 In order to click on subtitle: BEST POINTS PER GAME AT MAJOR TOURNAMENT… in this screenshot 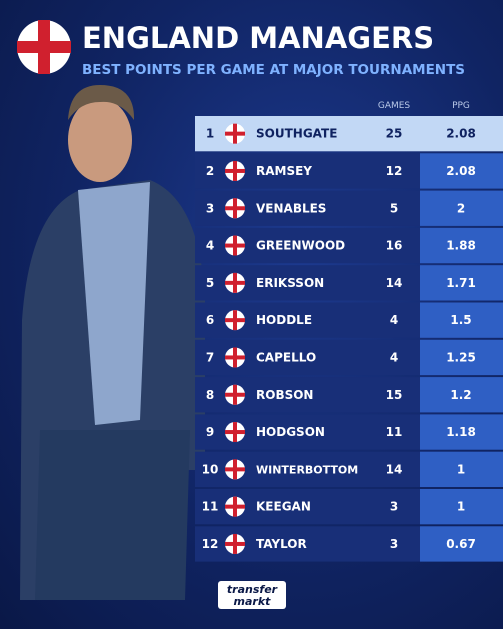, I will do `click(273, 70)`.